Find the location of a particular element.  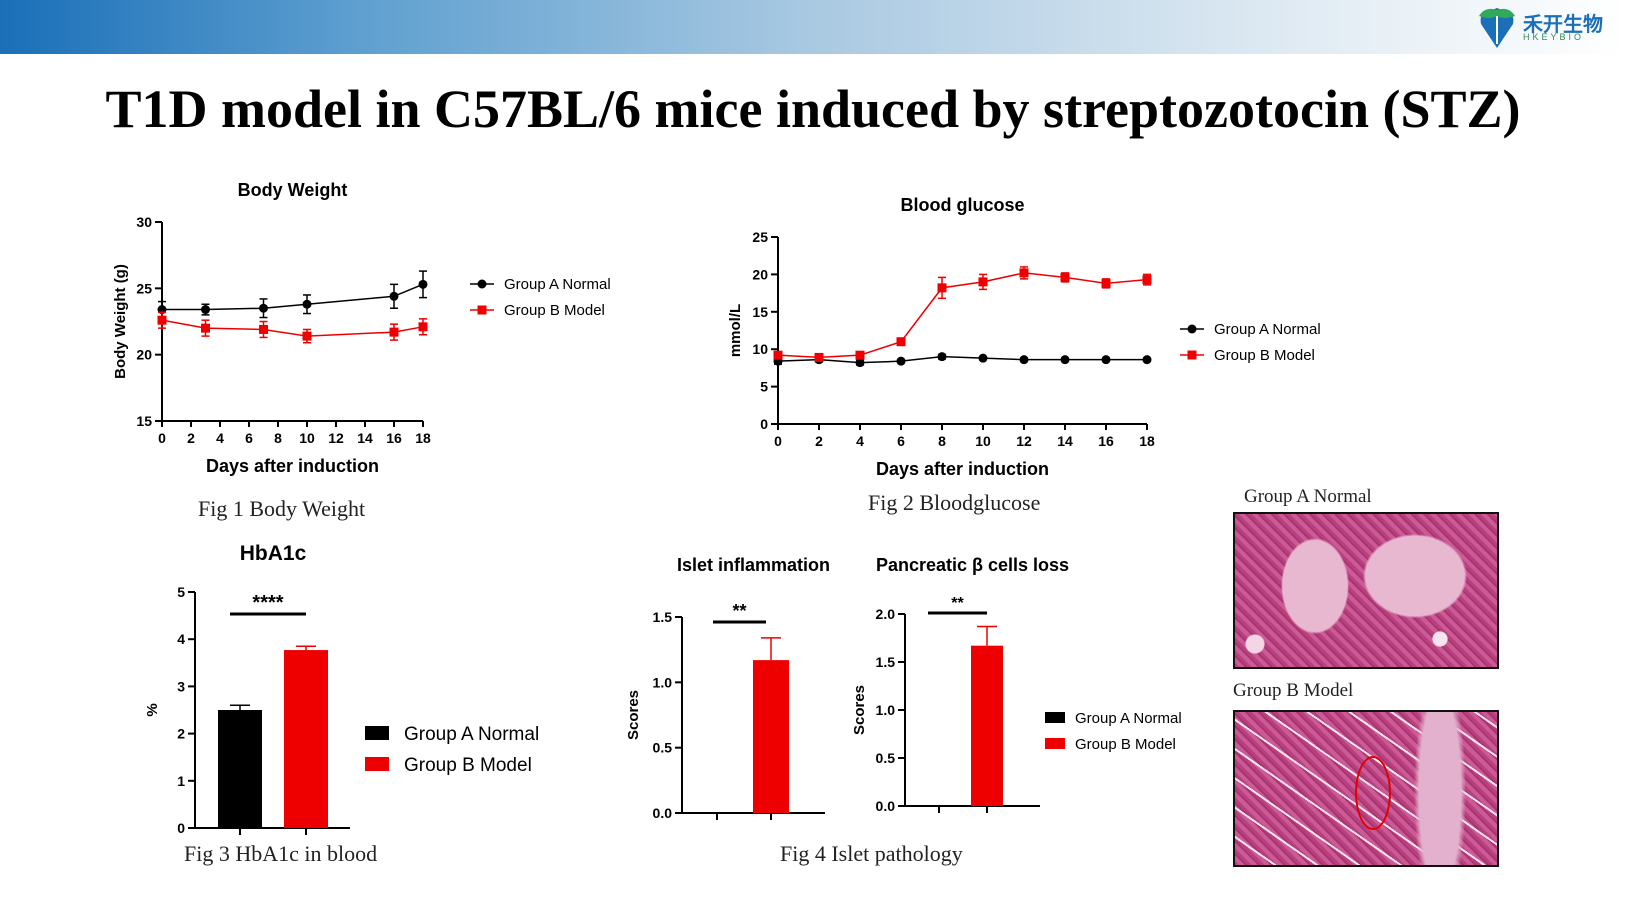

blood-glucose-legend-label: Group A Normal is located at coordinates (1267, 329).